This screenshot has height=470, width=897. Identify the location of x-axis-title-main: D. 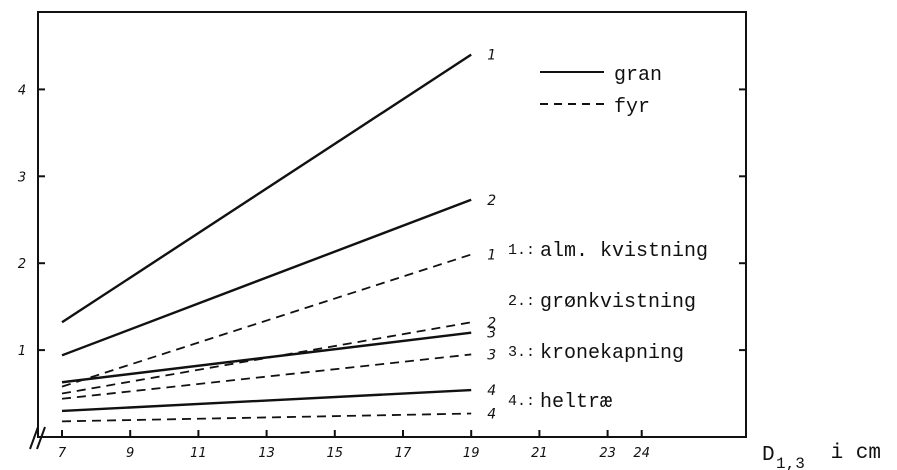
(768, 455).